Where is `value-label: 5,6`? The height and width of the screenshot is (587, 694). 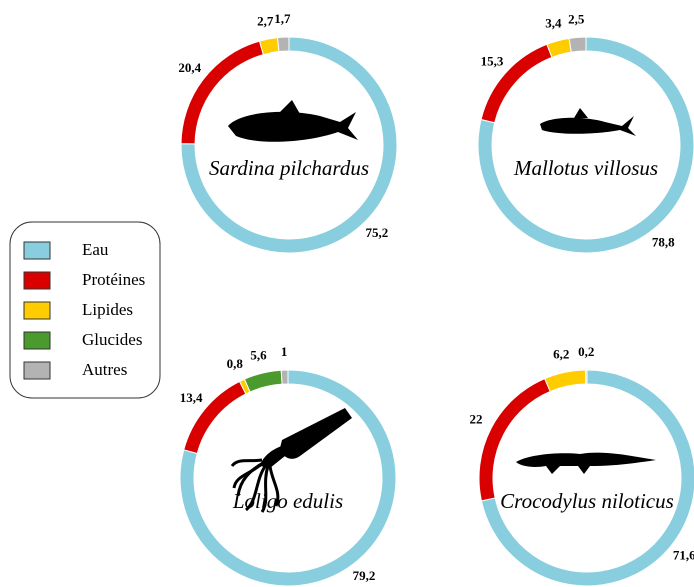
value-label: 5,6 is located at coordinates (258, 355).